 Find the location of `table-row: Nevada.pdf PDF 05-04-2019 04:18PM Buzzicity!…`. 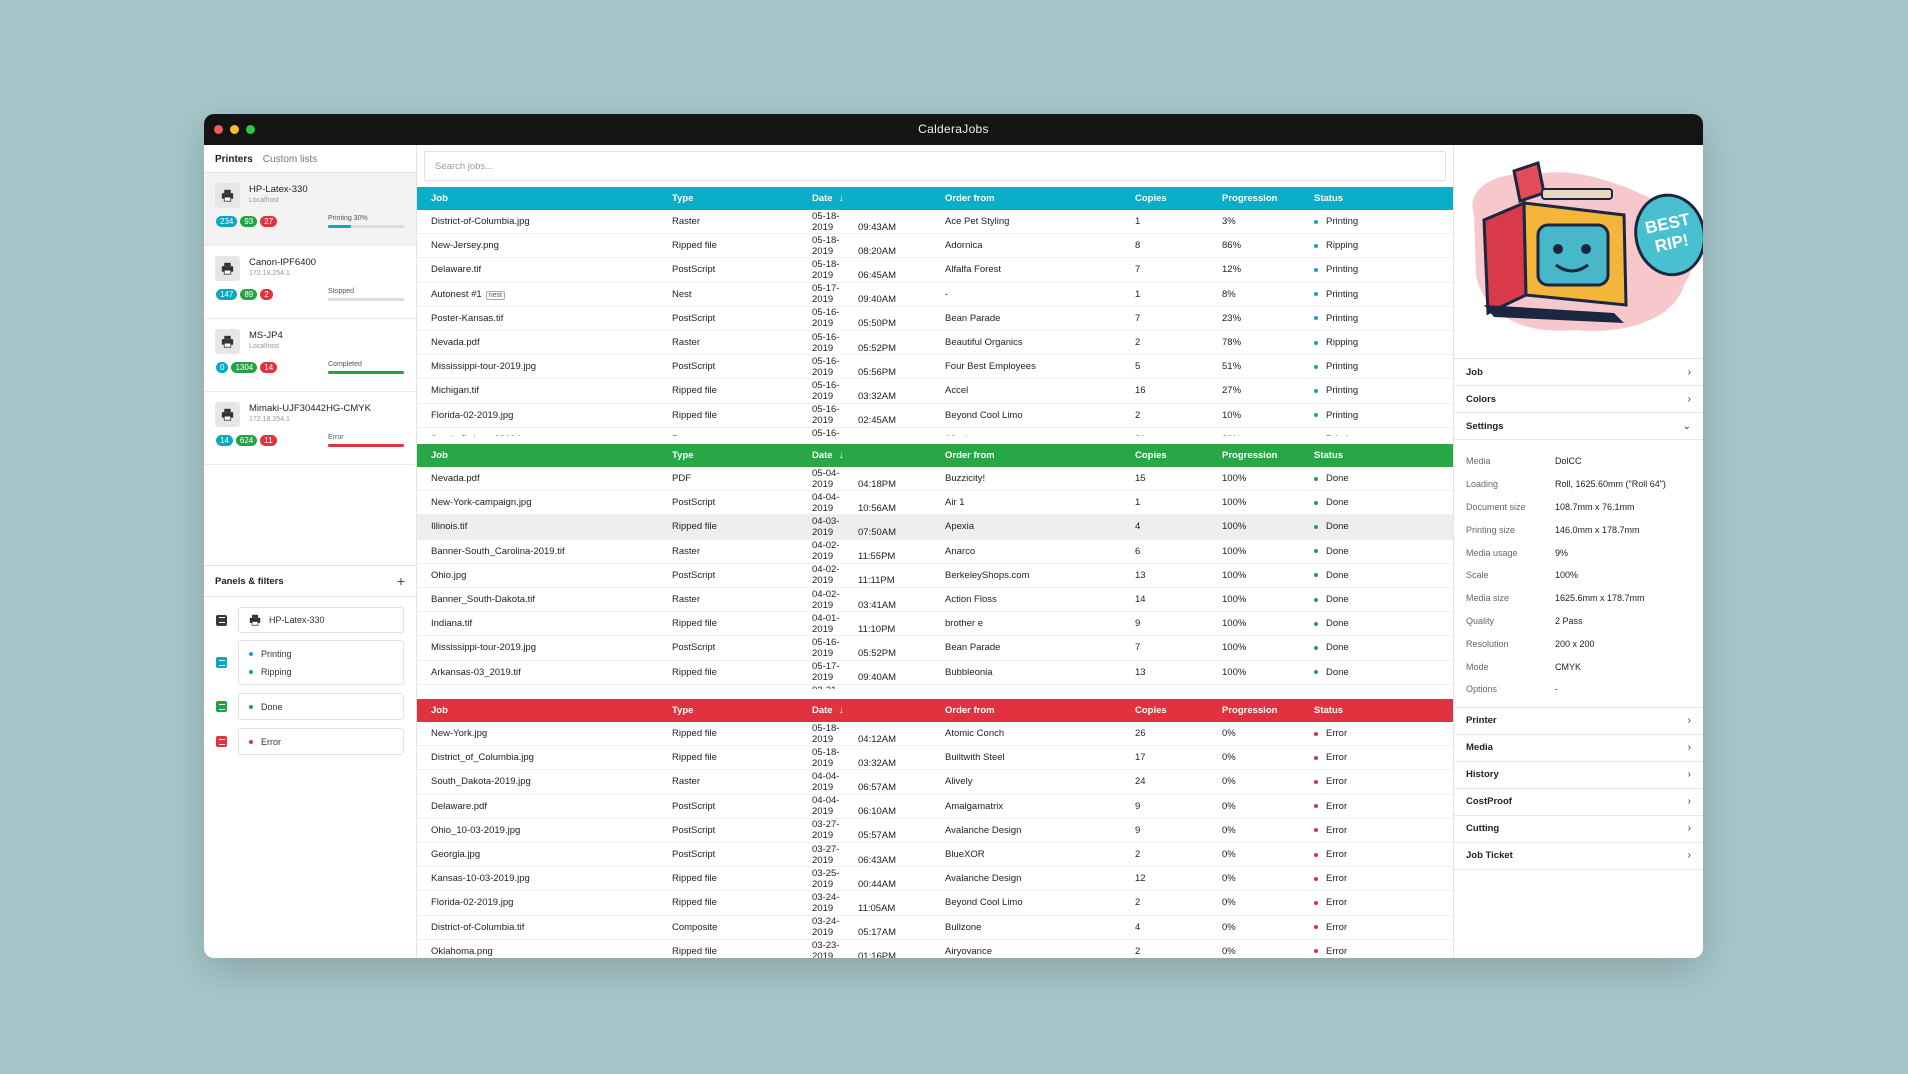

table-row: Nevada.pdf PDF 05-04-2019 04:18PM Buzzicity!… is located at coordinates (935, 479).